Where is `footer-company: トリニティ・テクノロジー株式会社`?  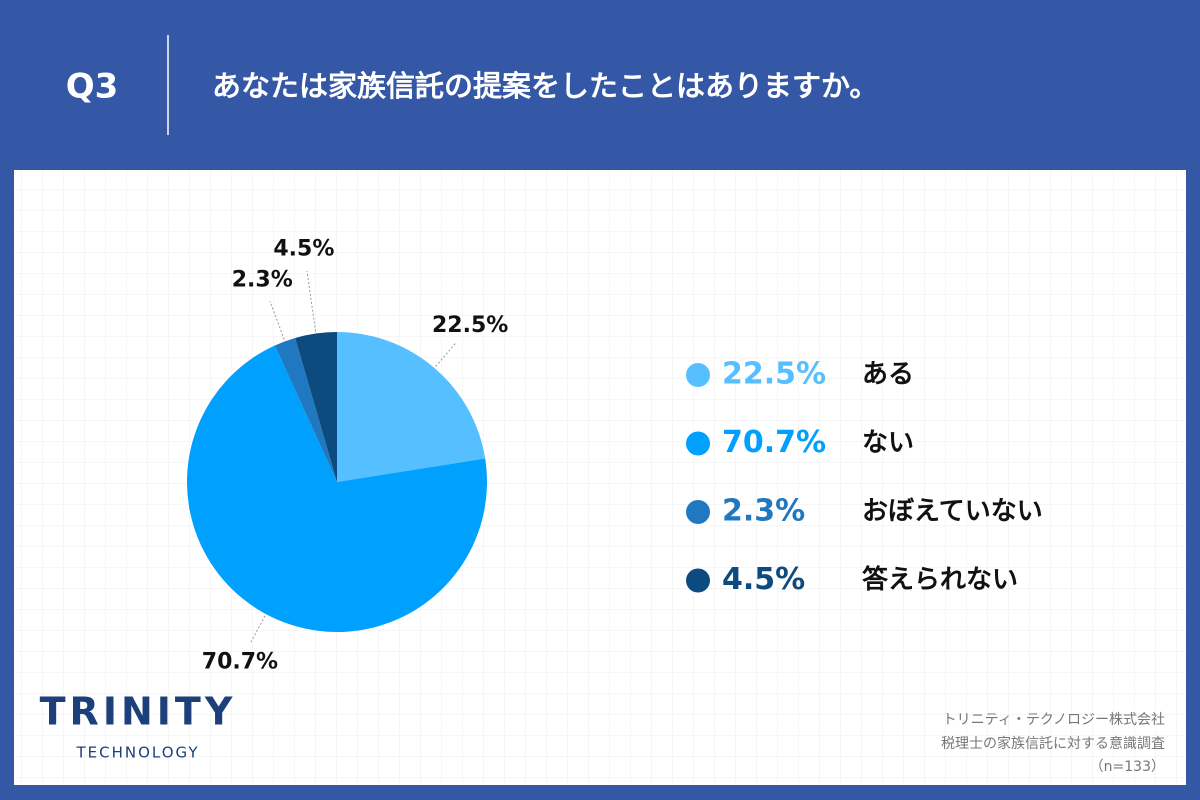
footer-company: トリニティ・テクノロジー株式会社 is located at coordinates (1054, 720).